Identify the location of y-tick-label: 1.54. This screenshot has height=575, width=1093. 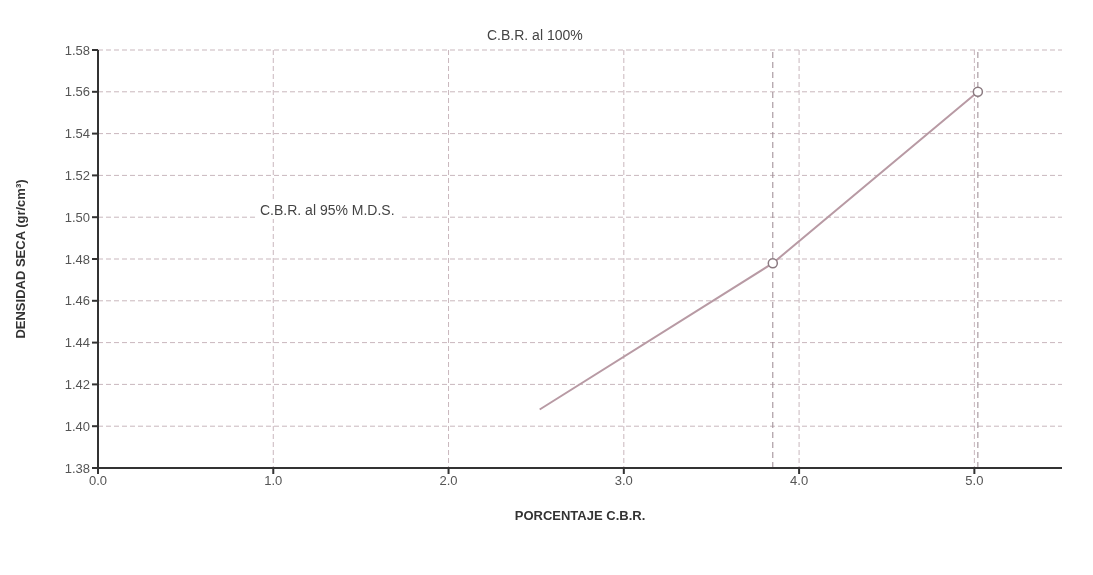
(77, 134).